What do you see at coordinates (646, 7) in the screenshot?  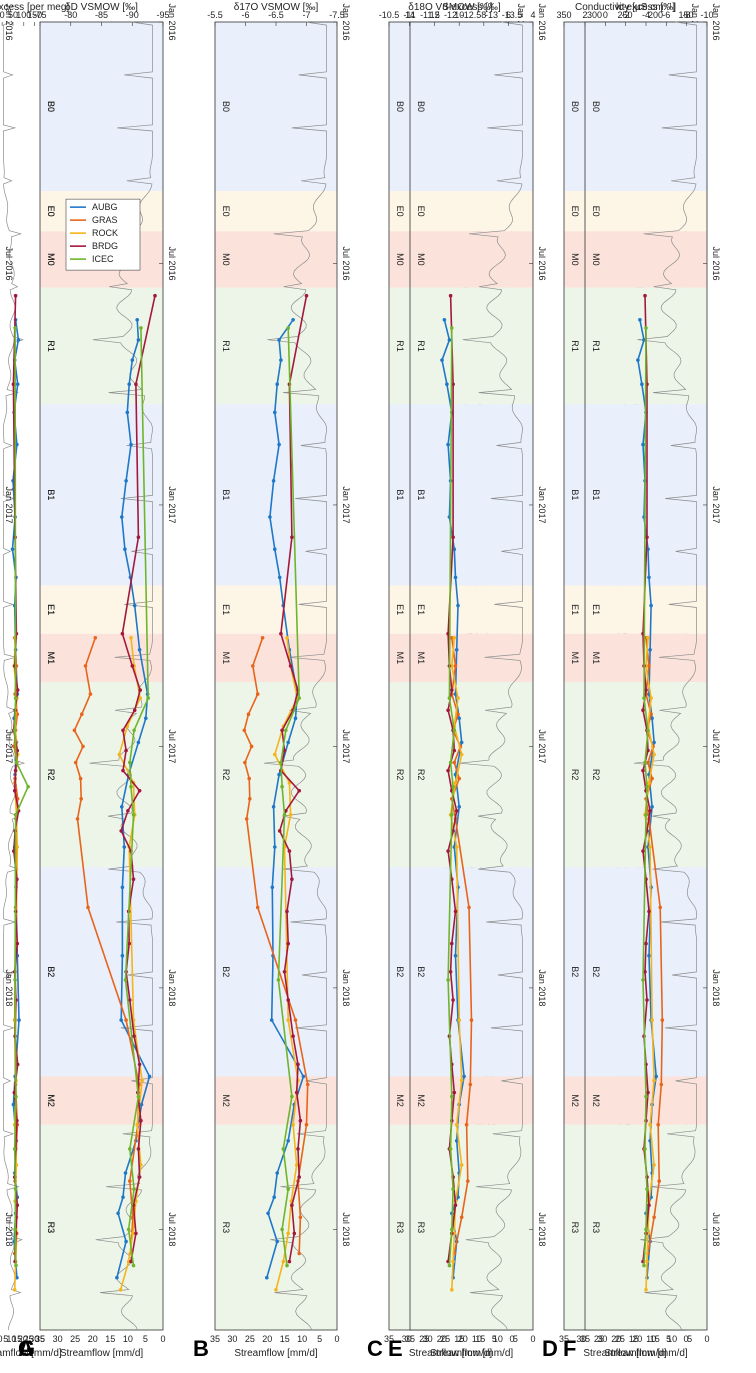 I see `ylabel: lc-excess [‰]` at bounding box center [646, 7].